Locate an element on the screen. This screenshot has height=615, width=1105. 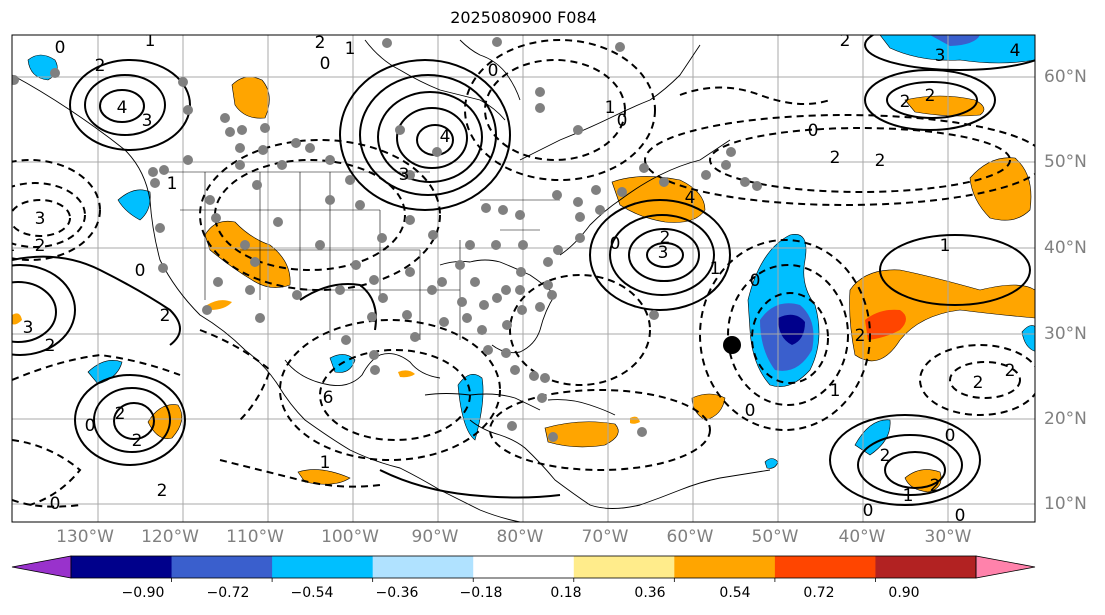
lon-label-30w: 30°W is located at coordinates (948, 537).